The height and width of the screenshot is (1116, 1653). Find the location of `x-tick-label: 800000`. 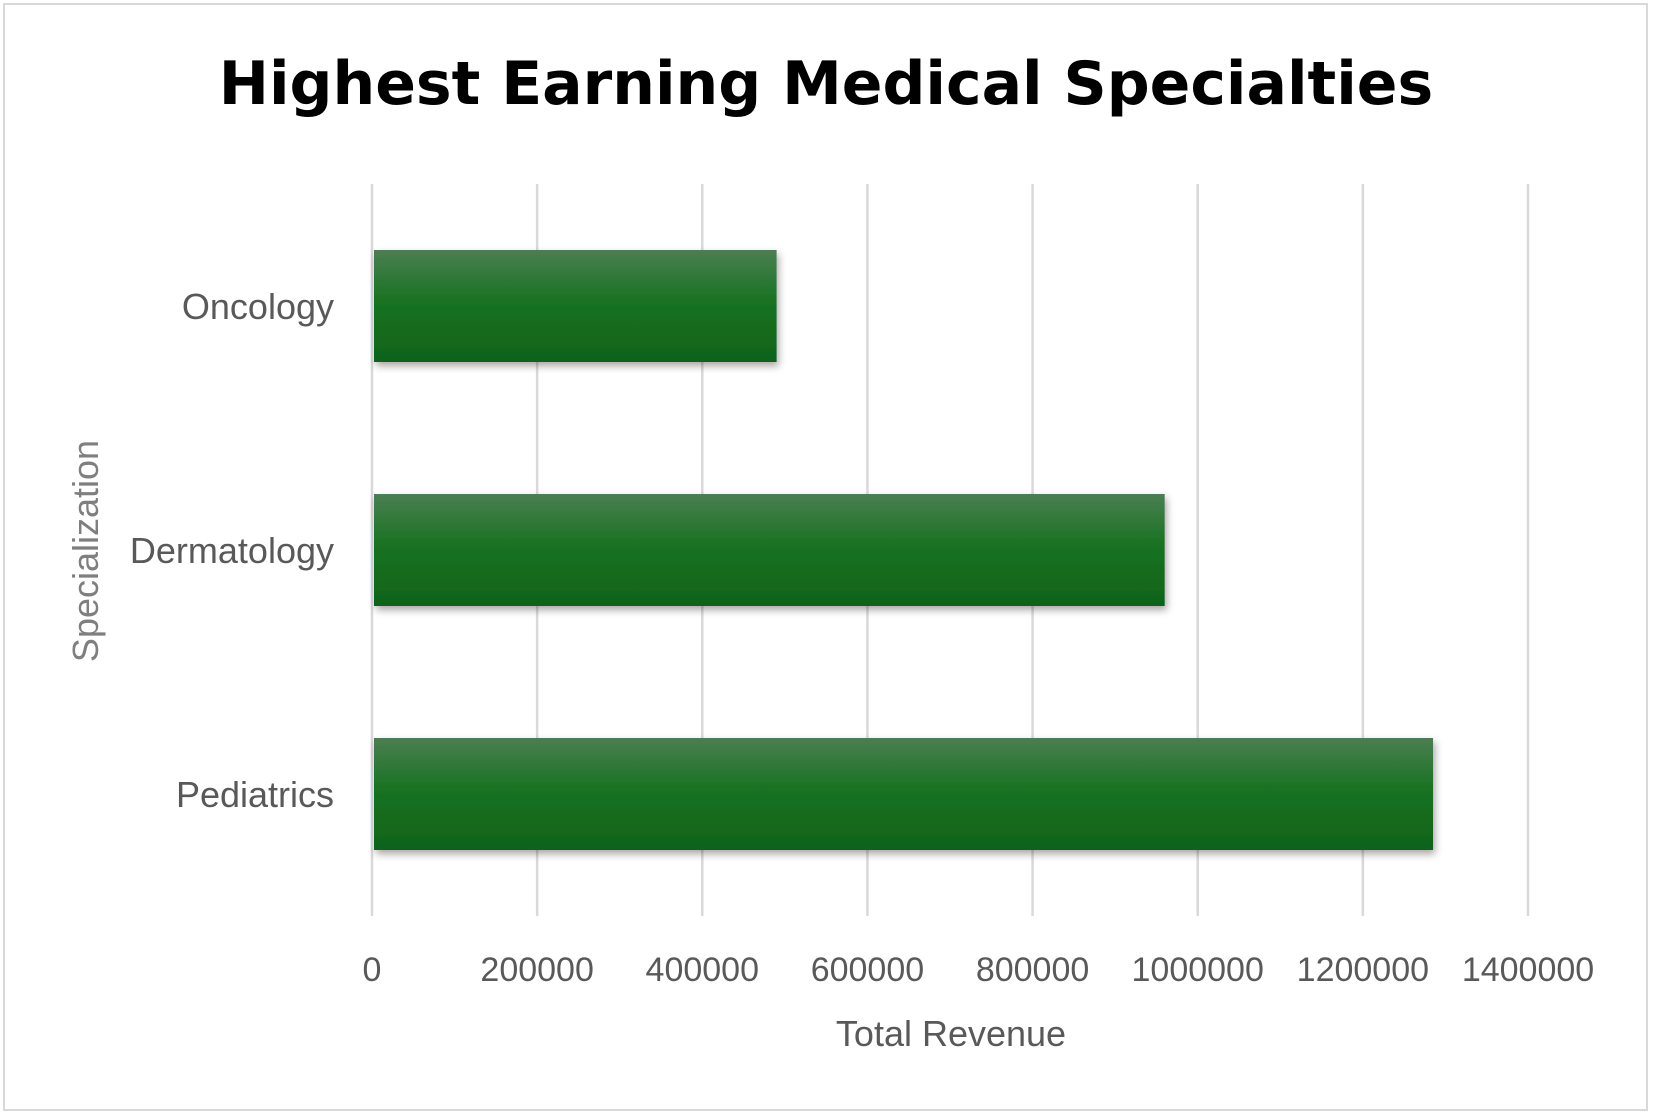

x-tick-label: 800000 is located at coordinates (1032, 970).